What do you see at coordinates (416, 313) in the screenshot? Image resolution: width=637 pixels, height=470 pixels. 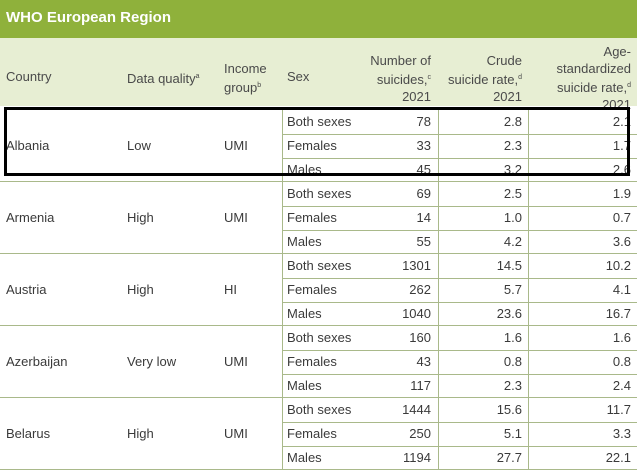 I see `number-cell: 1040` at bounding box center [416, 313].